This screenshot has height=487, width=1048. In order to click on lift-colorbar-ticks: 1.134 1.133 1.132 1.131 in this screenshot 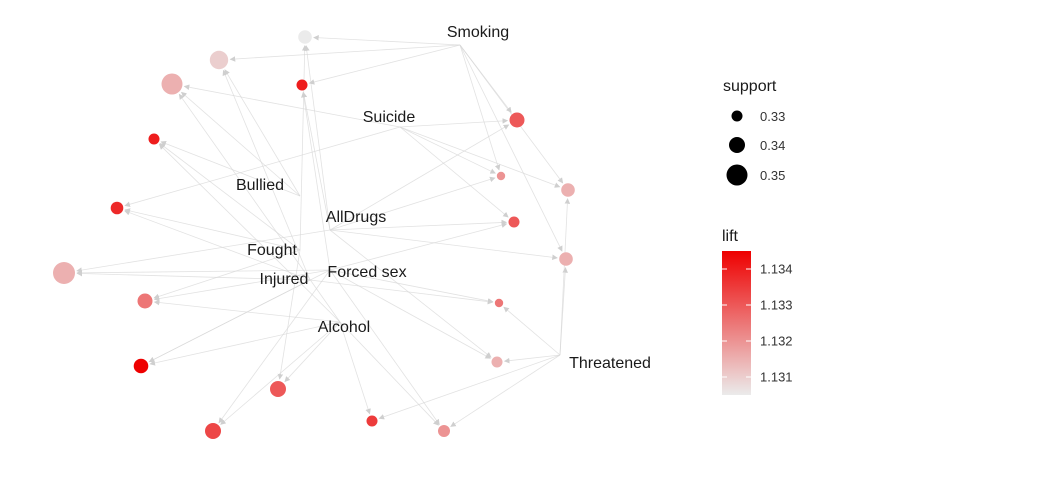, I will do `click(757, 323)`.